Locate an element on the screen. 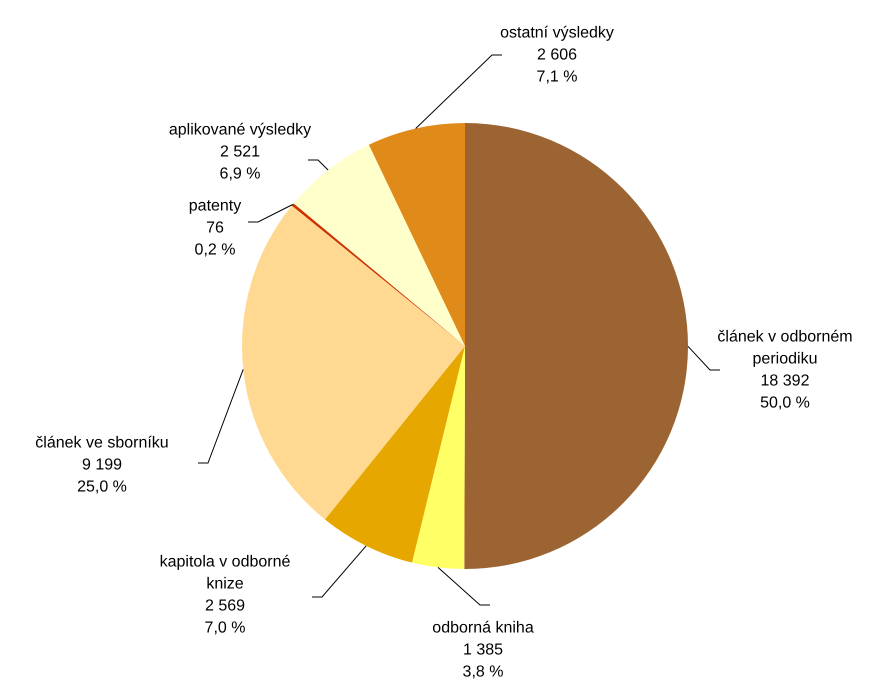 The height and width of the screenshot is (691, 895). data-label: 2 569 7,0 % is located at coordinates (225, 616).